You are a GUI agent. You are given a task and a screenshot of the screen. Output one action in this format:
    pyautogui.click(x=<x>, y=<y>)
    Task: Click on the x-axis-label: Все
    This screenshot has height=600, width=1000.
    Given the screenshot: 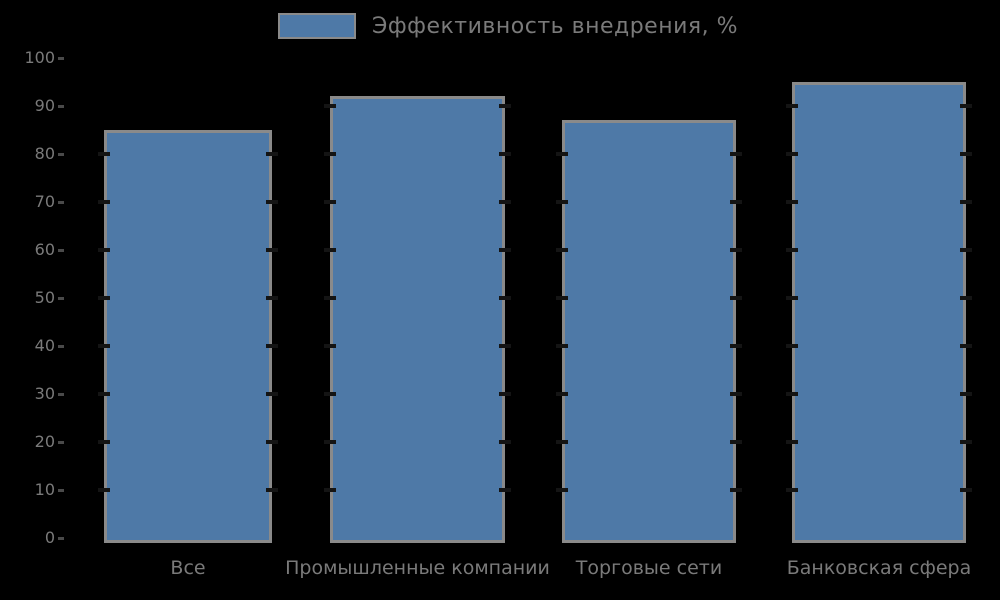 What is the action you would take?
    pyautogui.click(x=188, y=568)
    